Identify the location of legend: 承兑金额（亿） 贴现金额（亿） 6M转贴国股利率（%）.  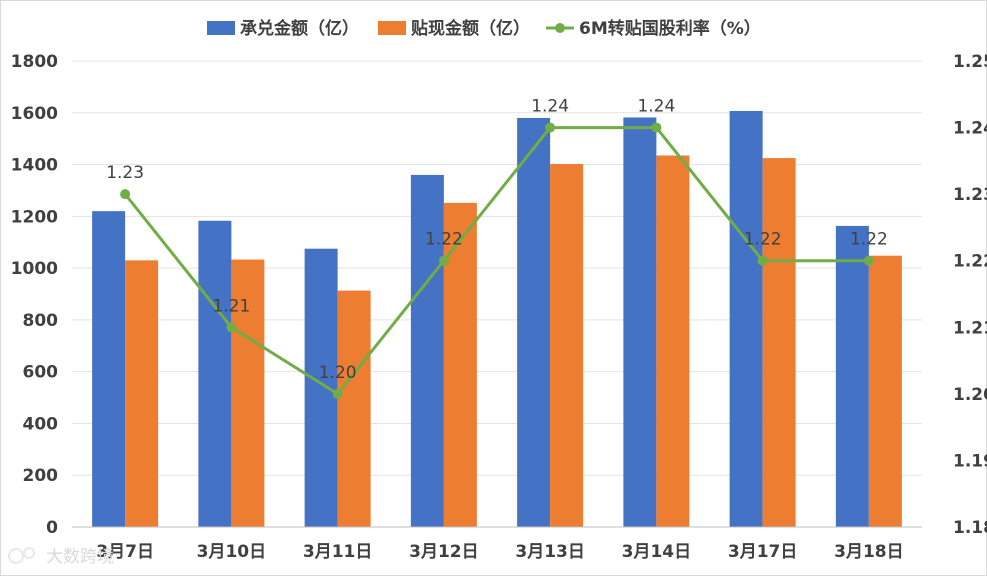
(484, 28).